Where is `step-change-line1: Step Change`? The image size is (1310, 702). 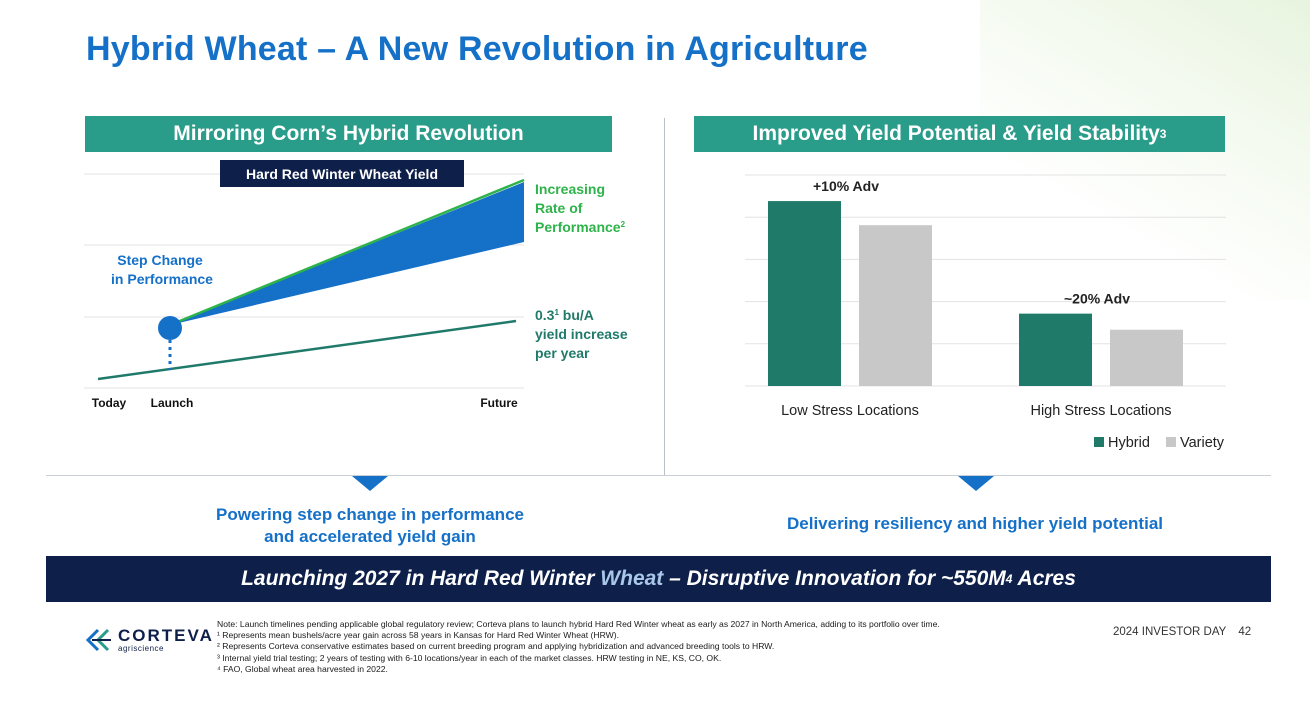
step-change-line1: Step Change is located at coordinates (160, 260).